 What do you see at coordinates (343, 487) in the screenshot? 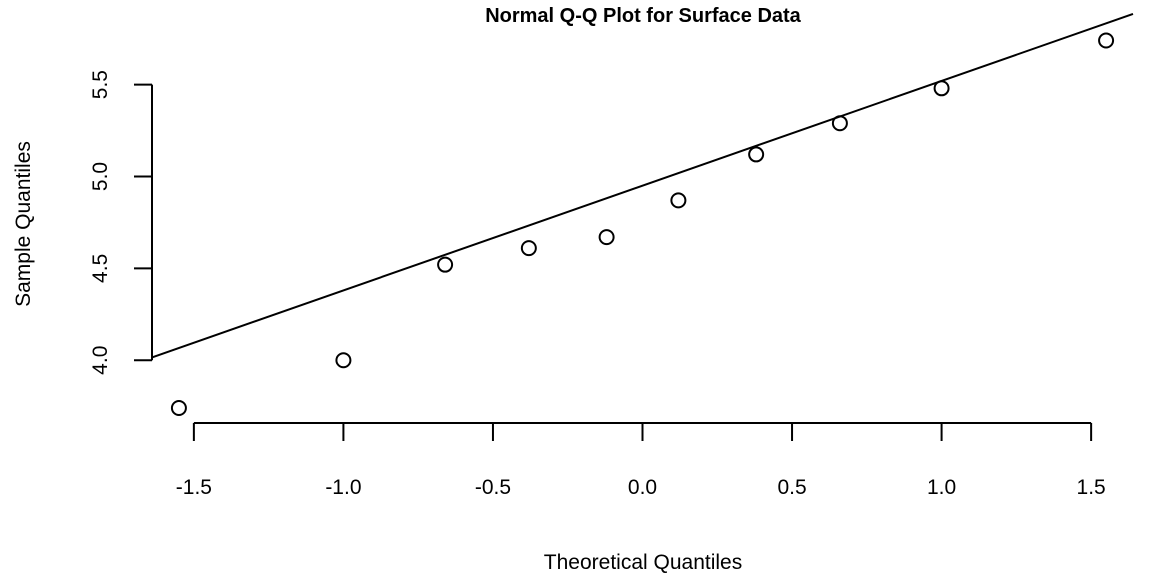
I see `x-tick-label: -1.0` at bounding box center [343, 487].